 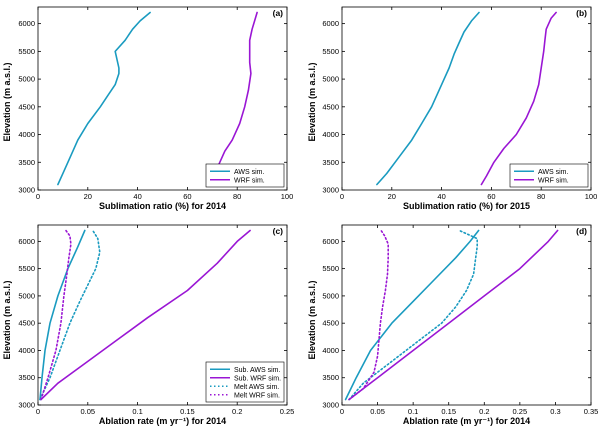 I want to click on x-tick-label-b: 20, so click(x=392, y=196).